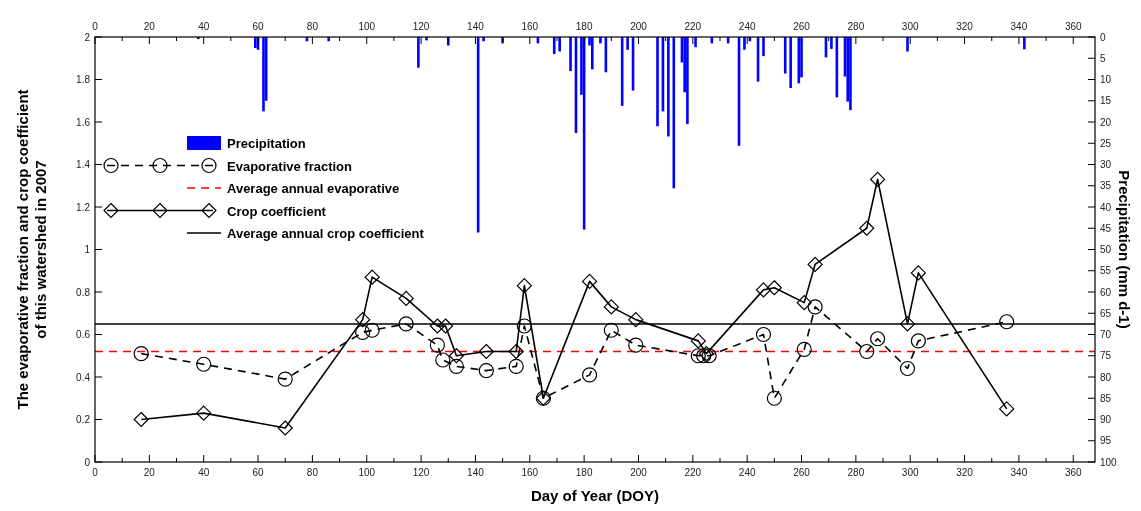 Image resolution: width=1141 pixels, height=511 pixels. I want to click on y2-tick-label: 25, so click(1106, 143).